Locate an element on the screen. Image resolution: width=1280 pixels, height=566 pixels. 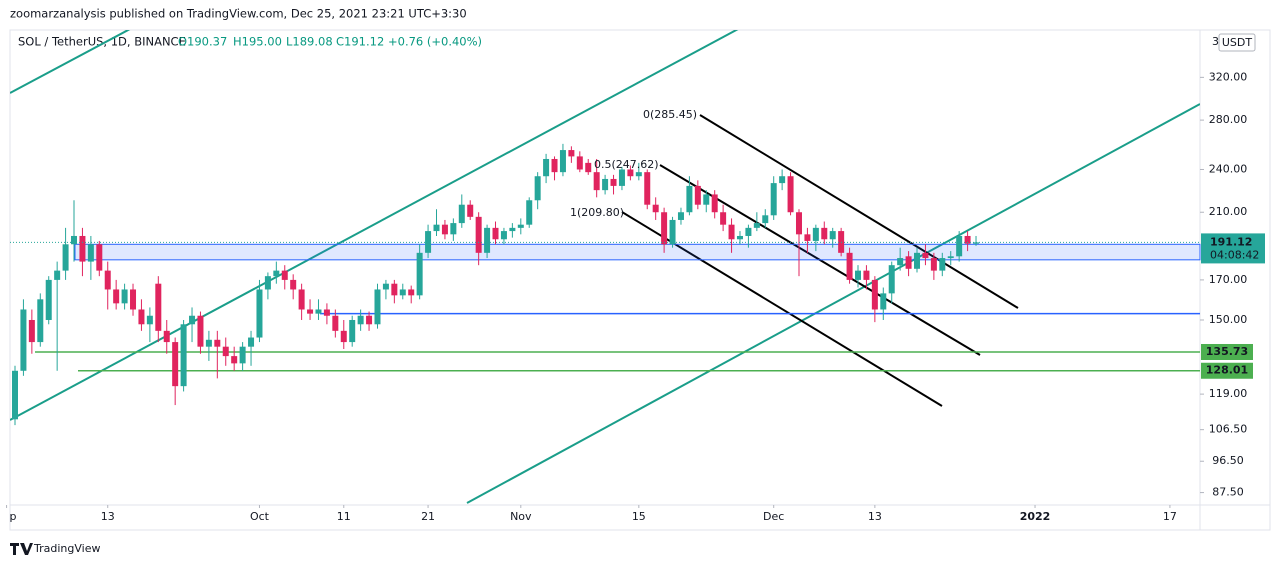
y-tick-label: 210.00 is located at coordinates (1228, 211).